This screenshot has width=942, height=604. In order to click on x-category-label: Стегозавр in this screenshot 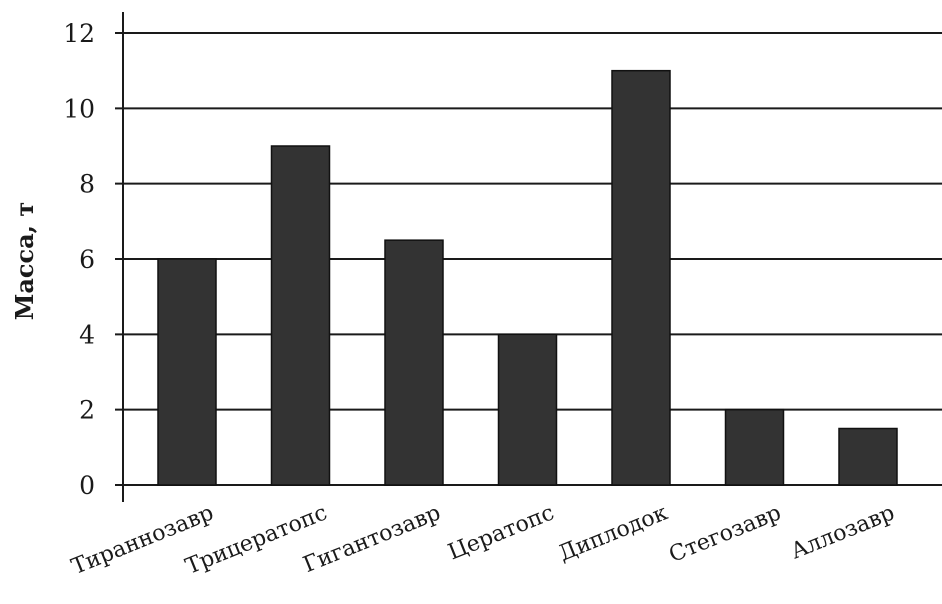, I will do `click(725, 534)`.